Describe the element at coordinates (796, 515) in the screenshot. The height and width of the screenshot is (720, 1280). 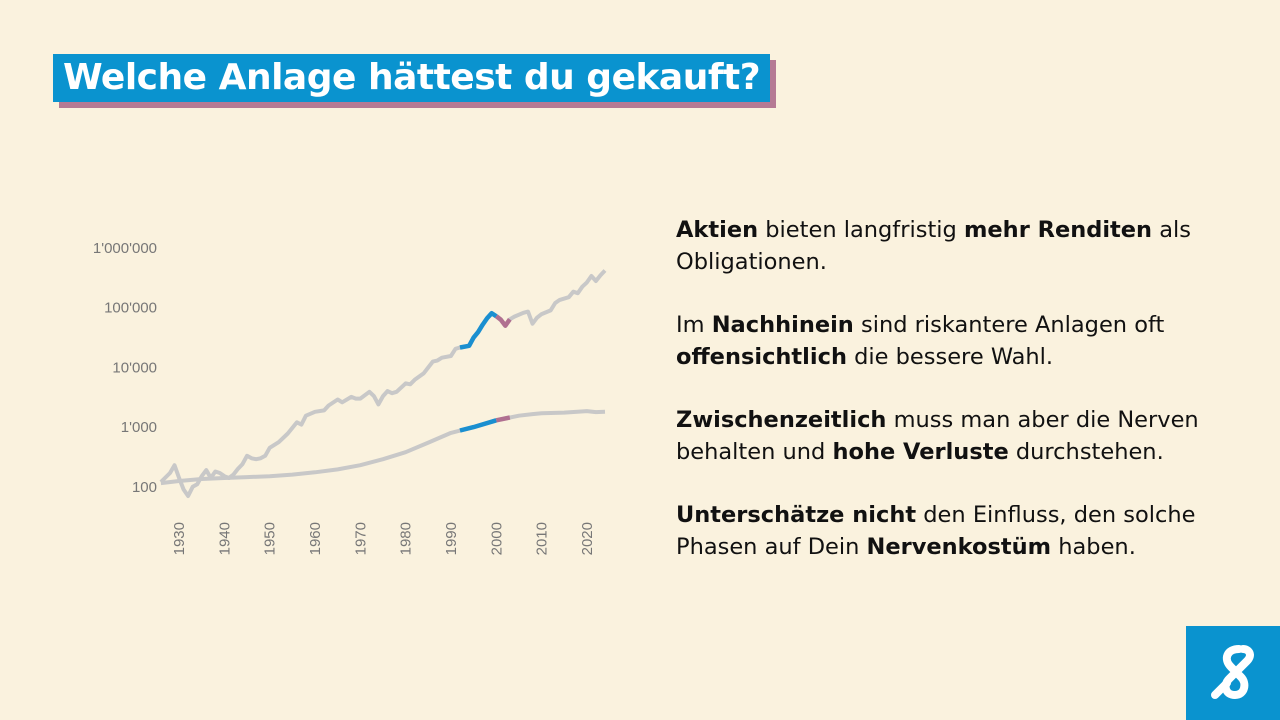
I see `bold-text: Unterschätze nicht` at that location.